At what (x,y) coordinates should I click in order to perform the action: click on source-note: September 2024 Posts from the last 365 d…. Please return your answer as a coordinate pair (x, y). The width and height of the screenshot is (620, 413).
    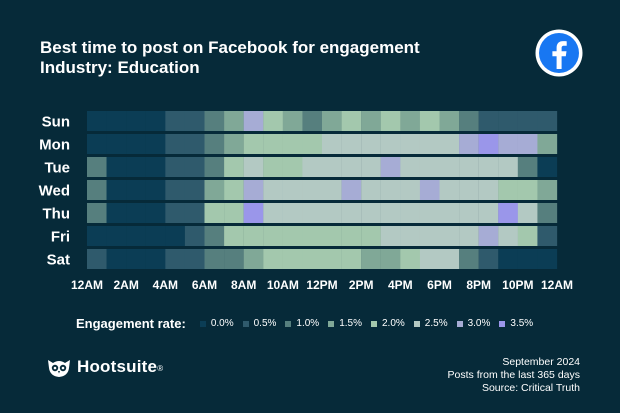
    Looking at the image, I should click on (514, 375).